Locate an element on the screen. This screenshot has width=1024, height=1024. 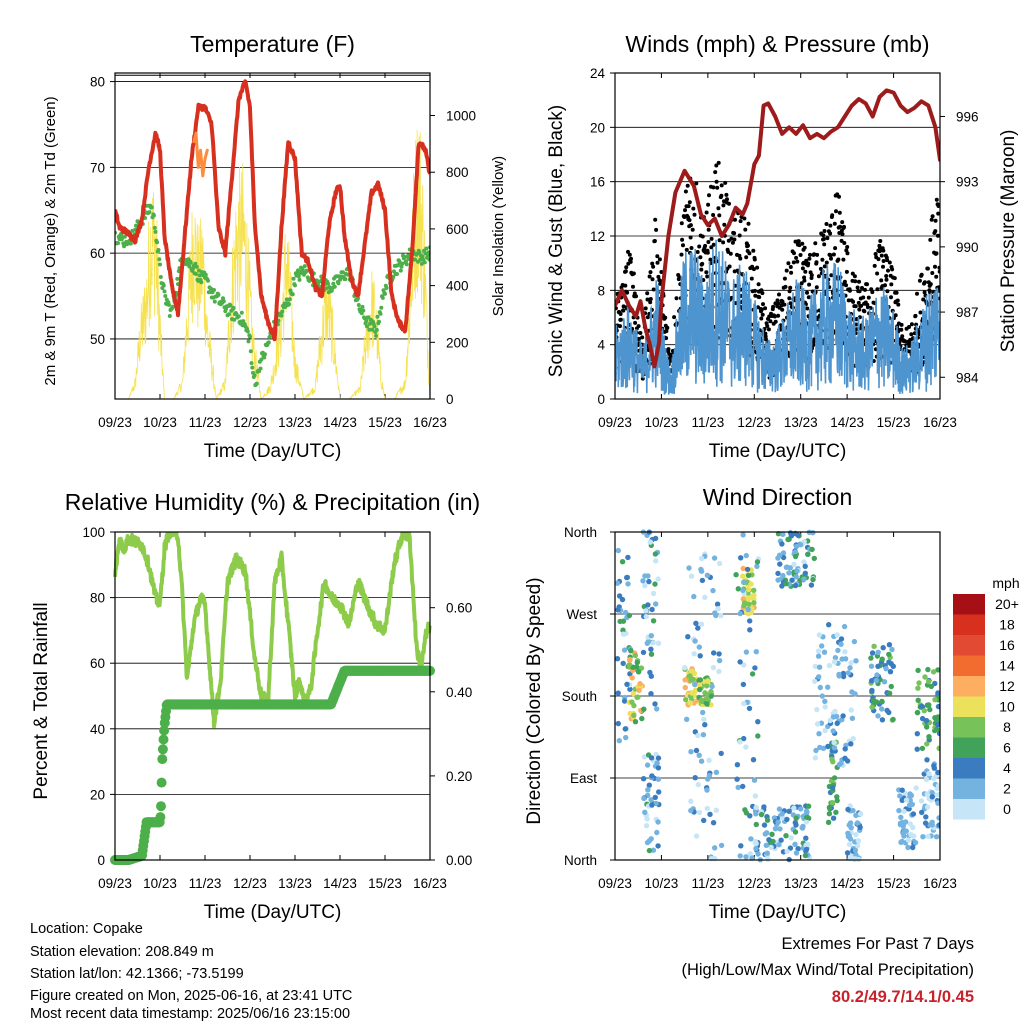
y2-tick-label: 0.20 is located at coordinates (459, 776).